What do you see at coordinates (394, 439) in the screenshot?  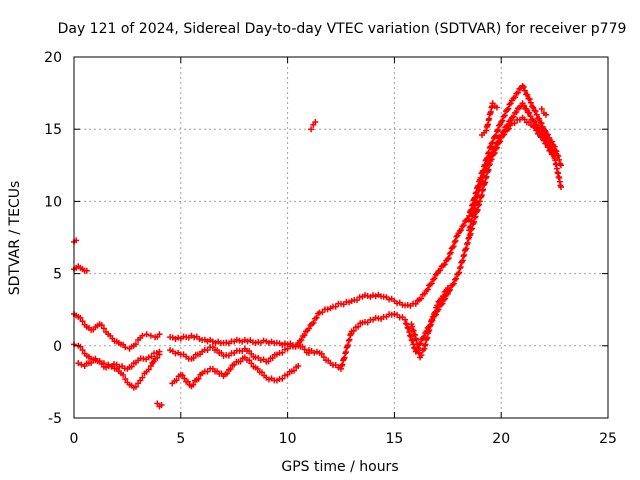 I see `x-tick-label: 15` at bounding box center [394, 439].